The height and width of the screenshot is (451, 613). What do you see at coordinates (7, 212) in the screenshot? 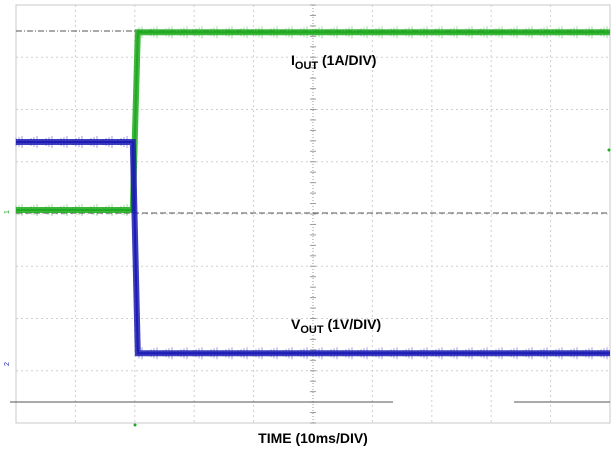
I see `channel-1-marker: 1` at bounding box center [7, 212].